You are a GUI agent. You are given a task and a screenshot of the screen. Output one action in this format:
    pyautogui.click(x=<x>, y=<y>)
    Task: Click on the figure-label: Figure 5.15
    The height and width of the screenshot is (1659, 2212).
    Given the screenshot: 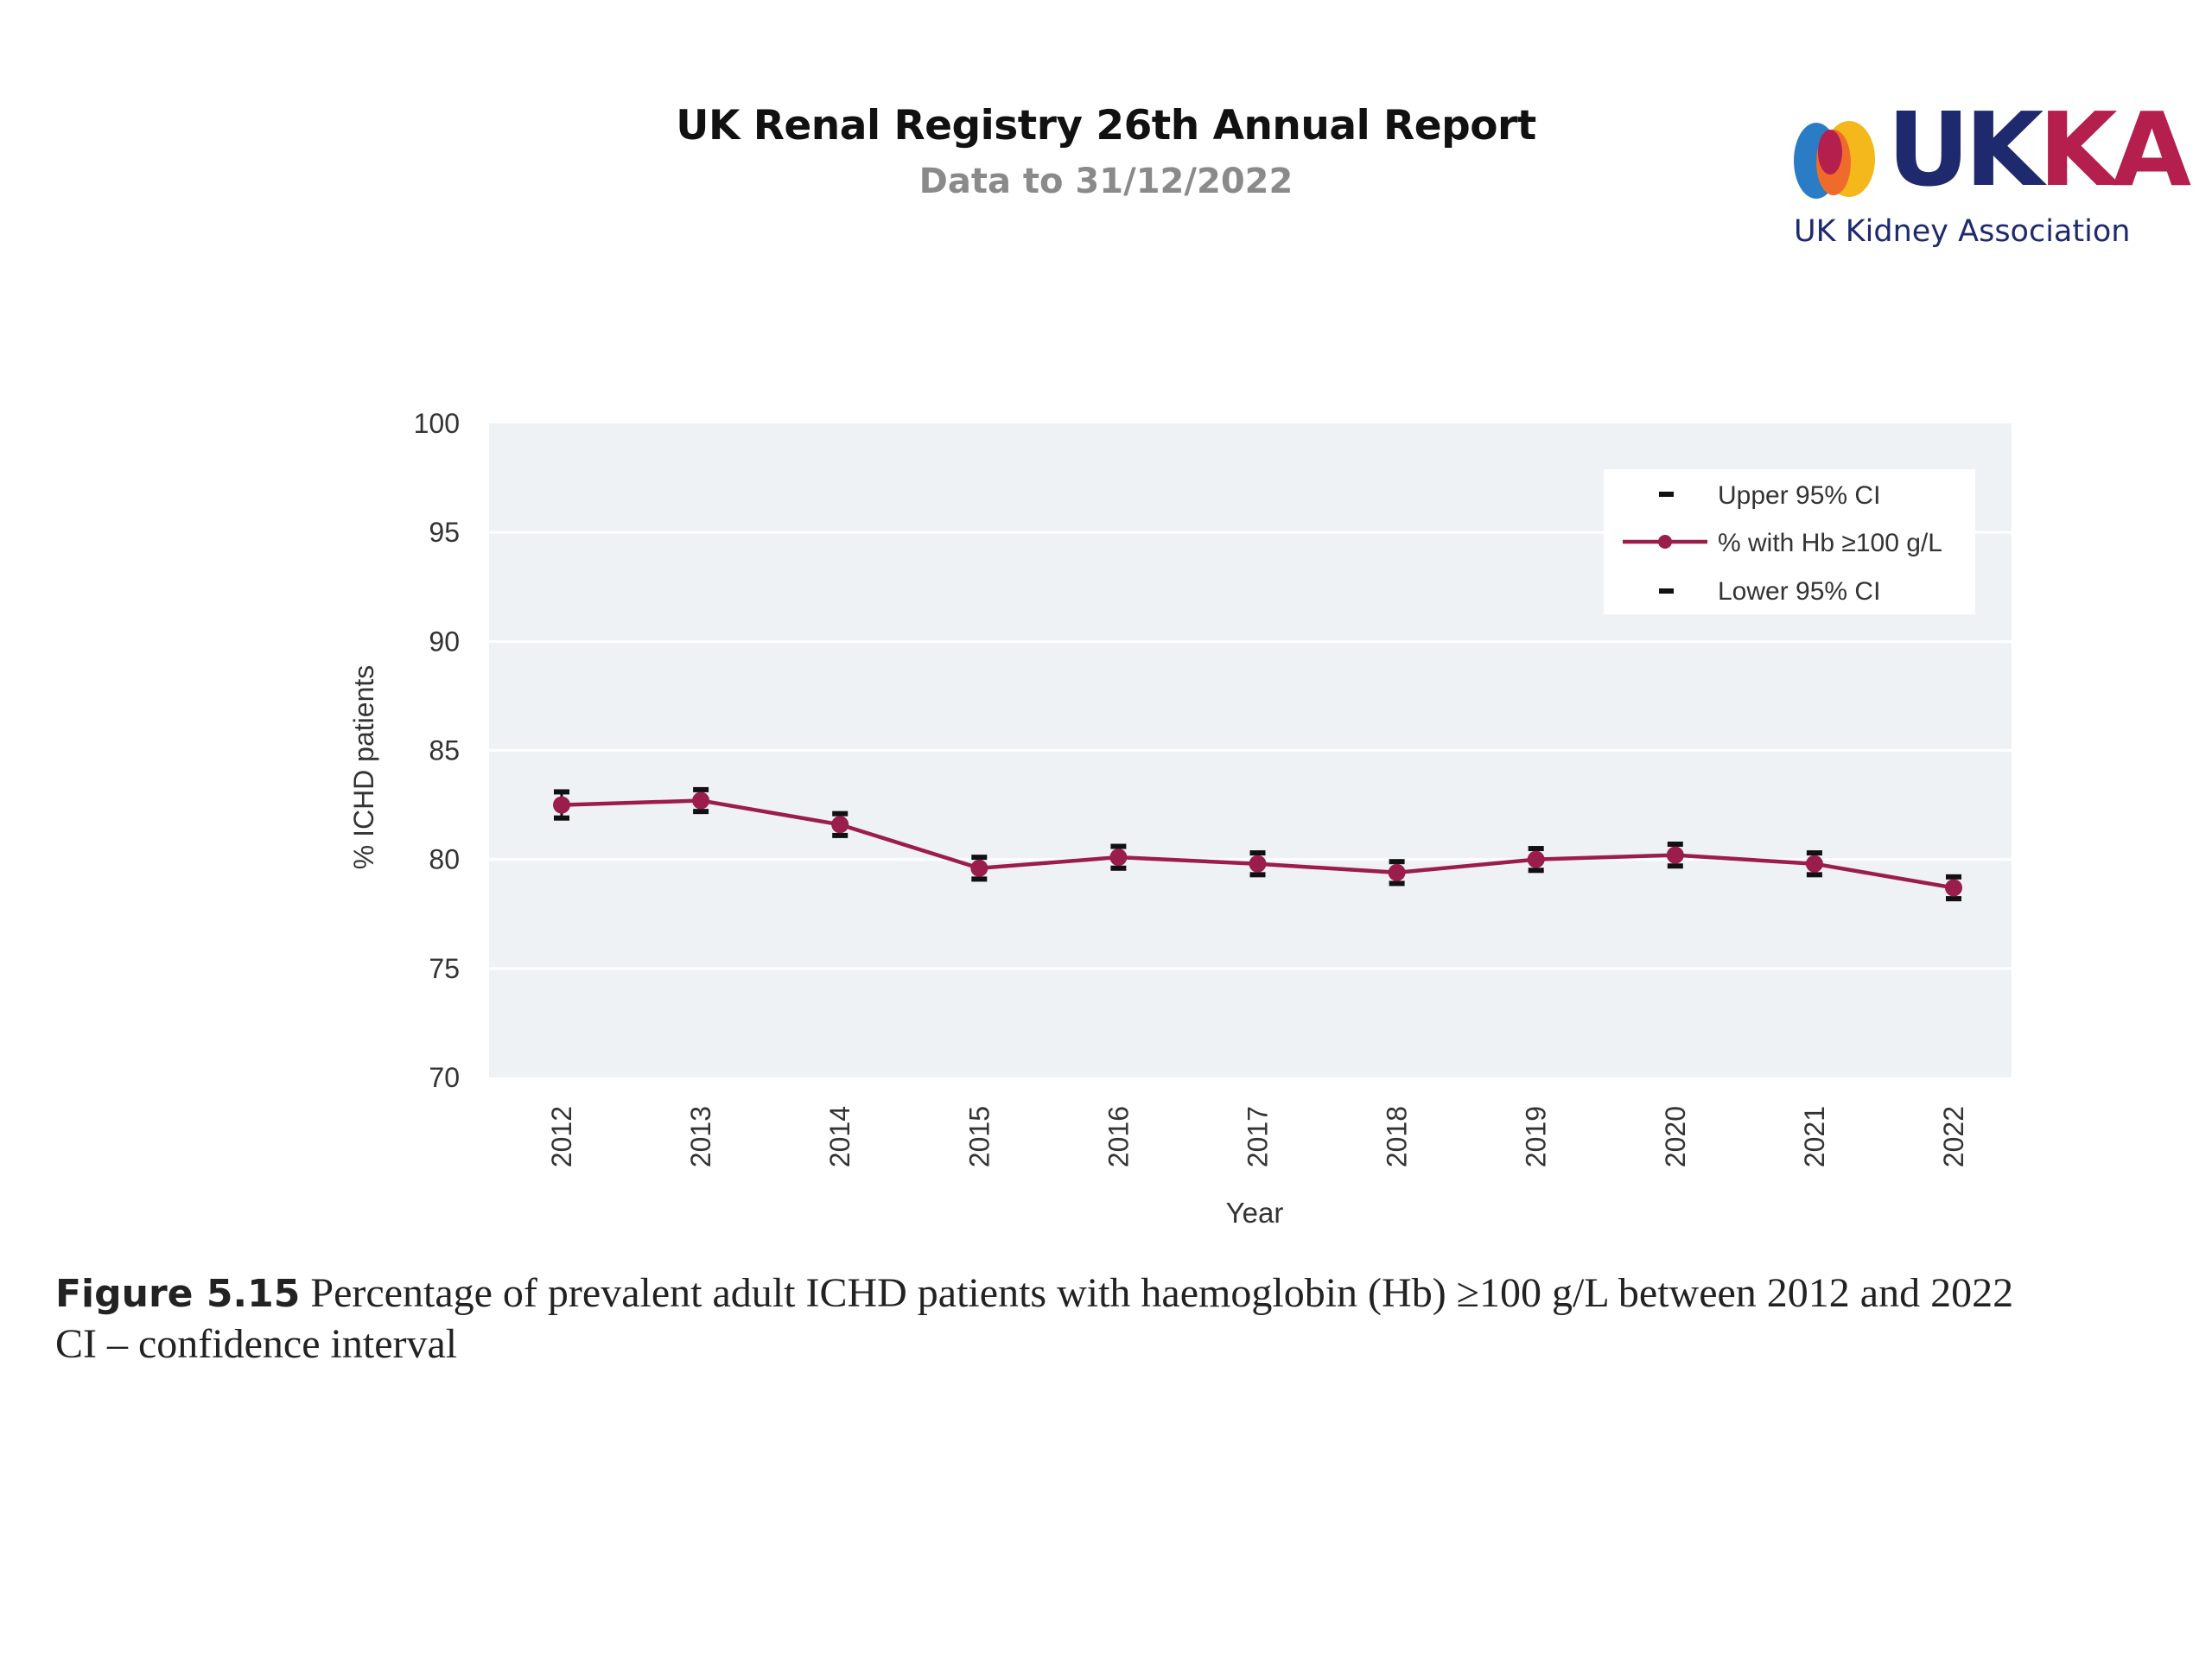 What is the action you would take?
    pyautogui.click(x=178, y=1294)
    